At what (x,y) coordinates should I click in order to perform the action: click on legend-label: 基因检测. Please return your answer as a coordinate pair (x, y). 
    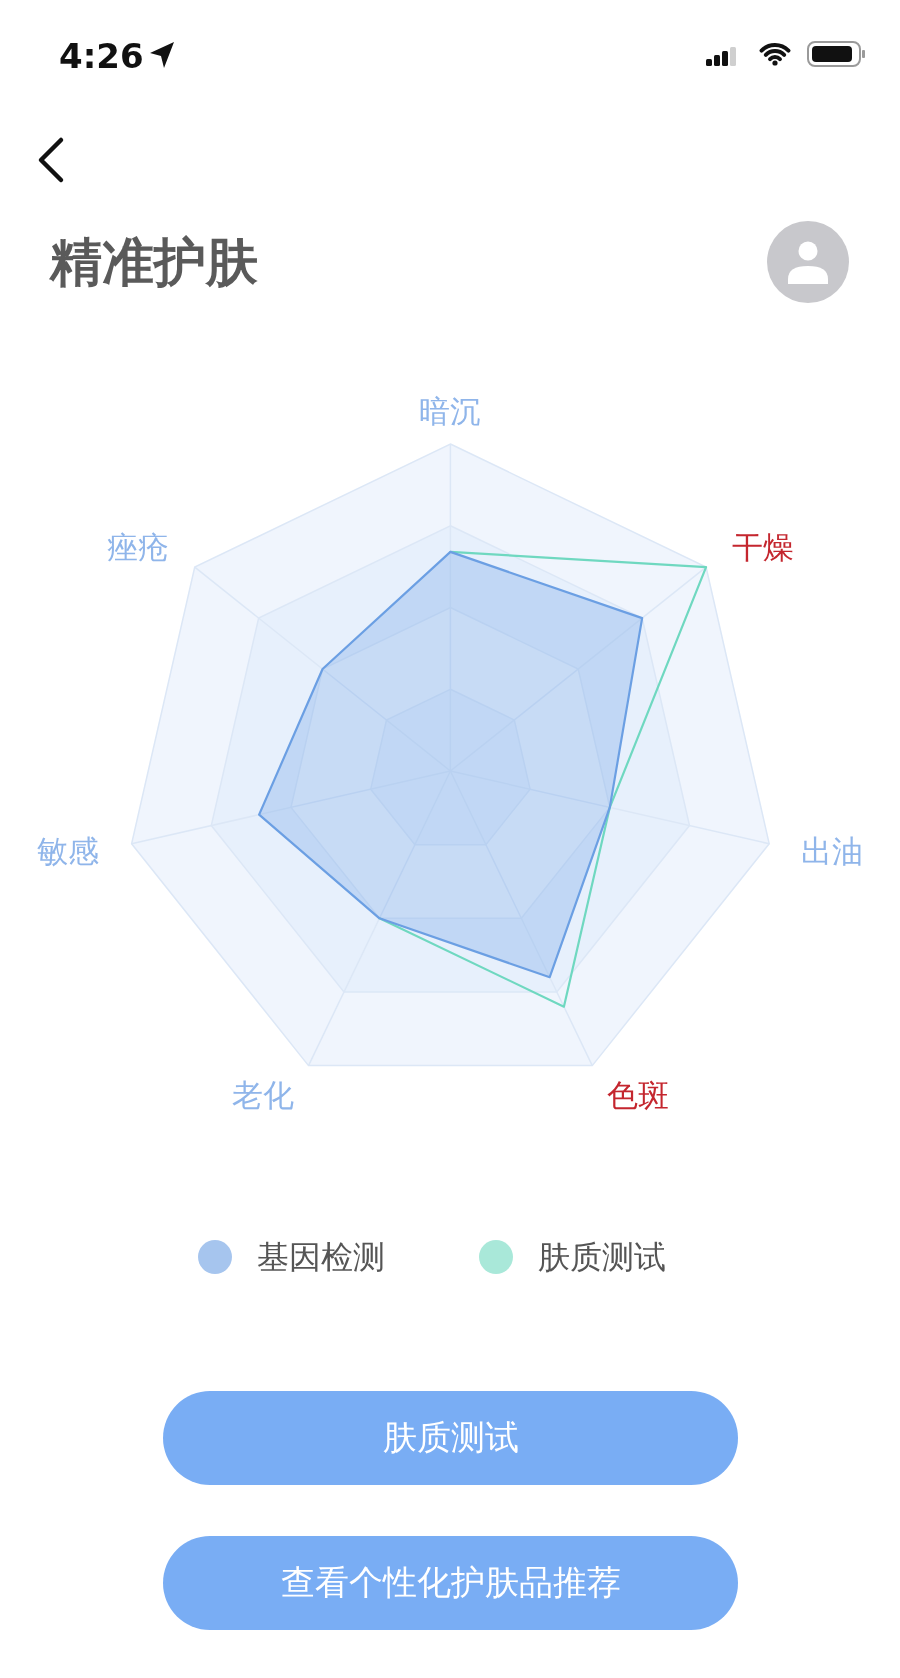
    Looking at the image, I should click on (321, 1257).